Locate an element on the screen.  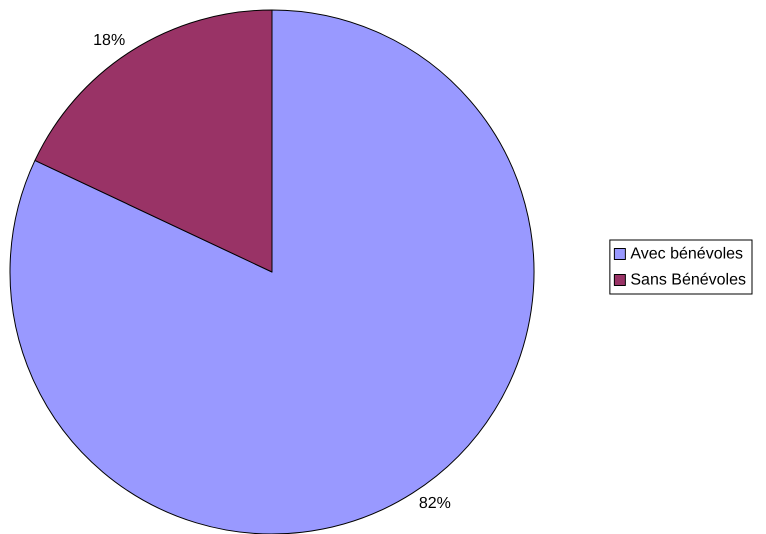
data-label: 82% is located at coordinates (434, 503).